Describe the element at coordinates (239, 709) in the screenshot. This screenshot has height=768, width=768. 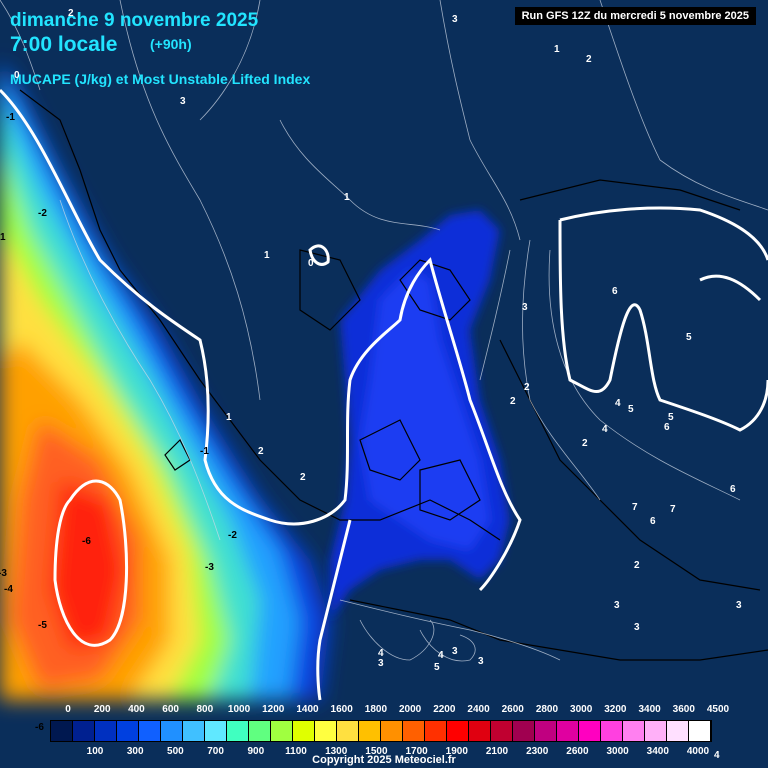
I see `legend-top-tick: 1000` at that location.